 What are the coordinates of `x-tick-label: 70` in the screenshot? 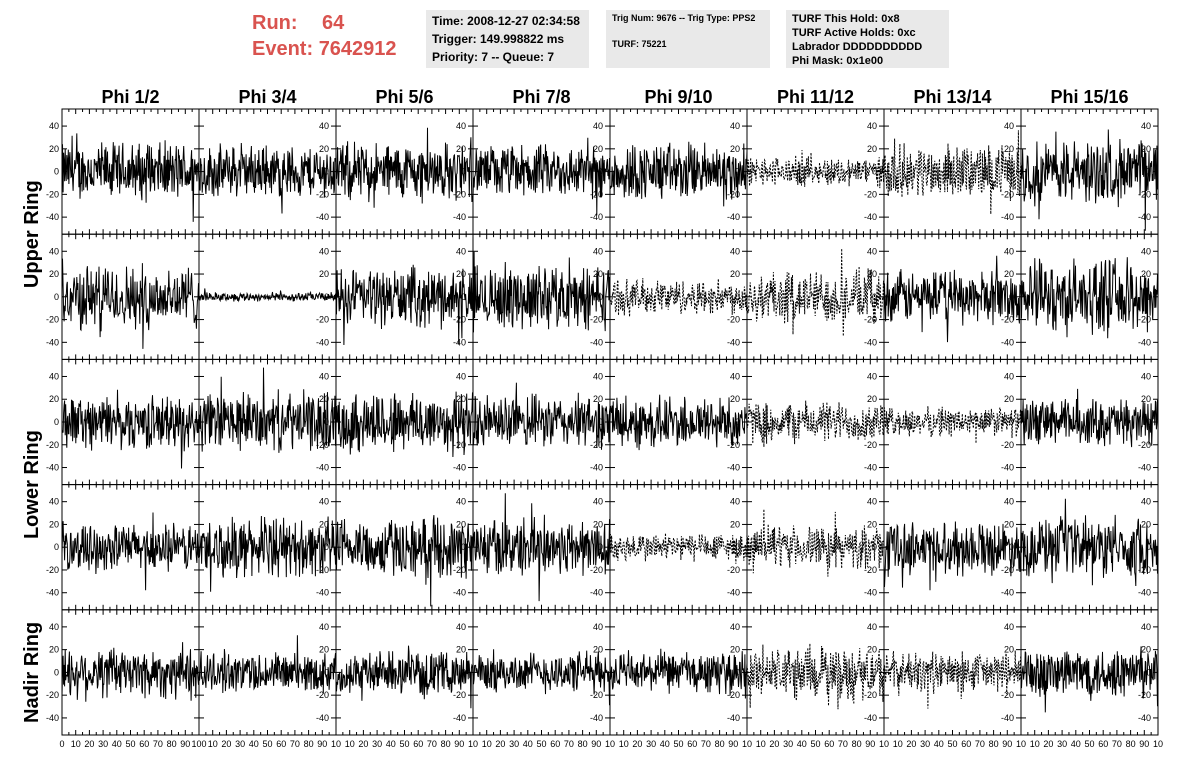 It's located at (843, 744).